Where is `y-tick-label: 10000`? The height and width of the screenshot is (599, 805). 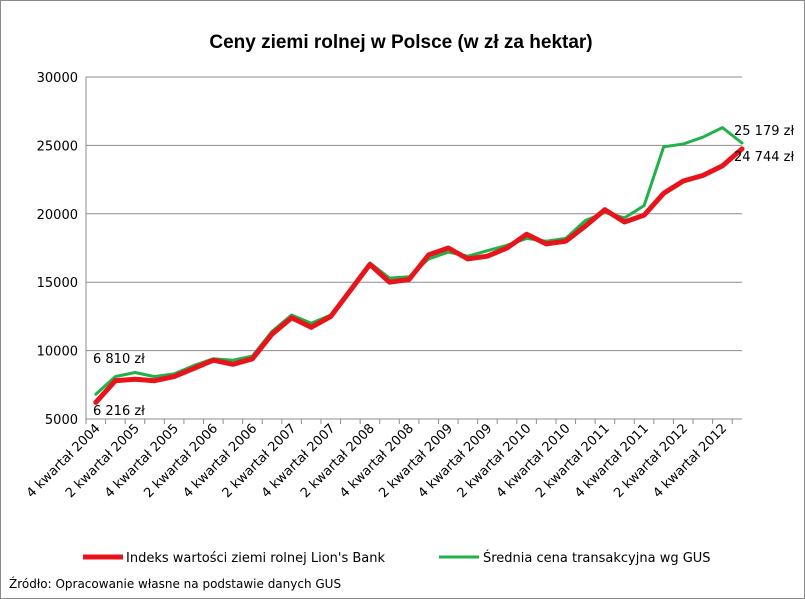 y-tick-label: 10000 is located at coordinates (57, 352).